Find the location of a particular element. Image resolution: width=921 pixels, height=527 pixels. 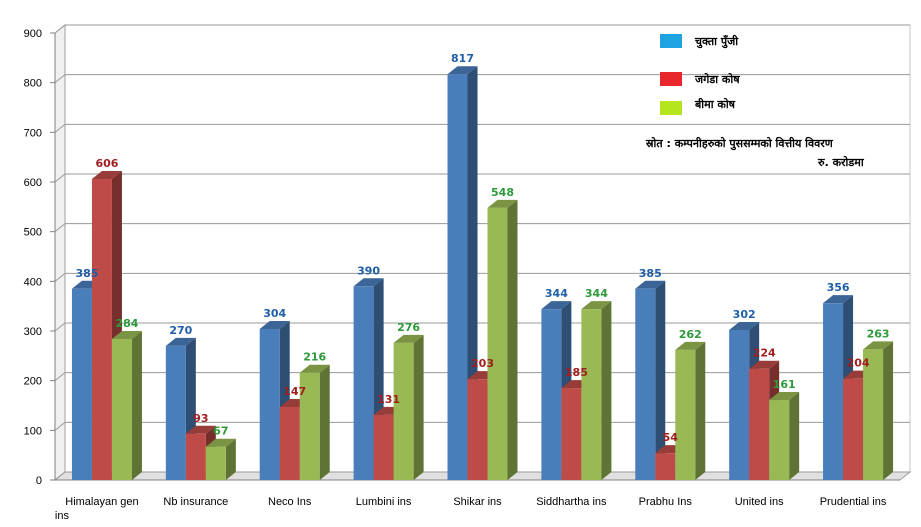

data-label: 606 is located at coordinates (106, 163).